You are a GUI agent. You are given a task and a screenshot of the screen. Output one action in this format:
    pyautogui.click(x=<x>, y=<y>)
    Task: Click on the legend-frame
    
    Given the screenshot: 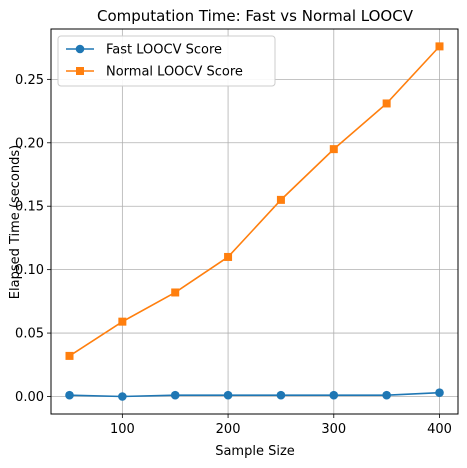 What is the action you would take?
    pyautogui.click(x=166, y=61)
    